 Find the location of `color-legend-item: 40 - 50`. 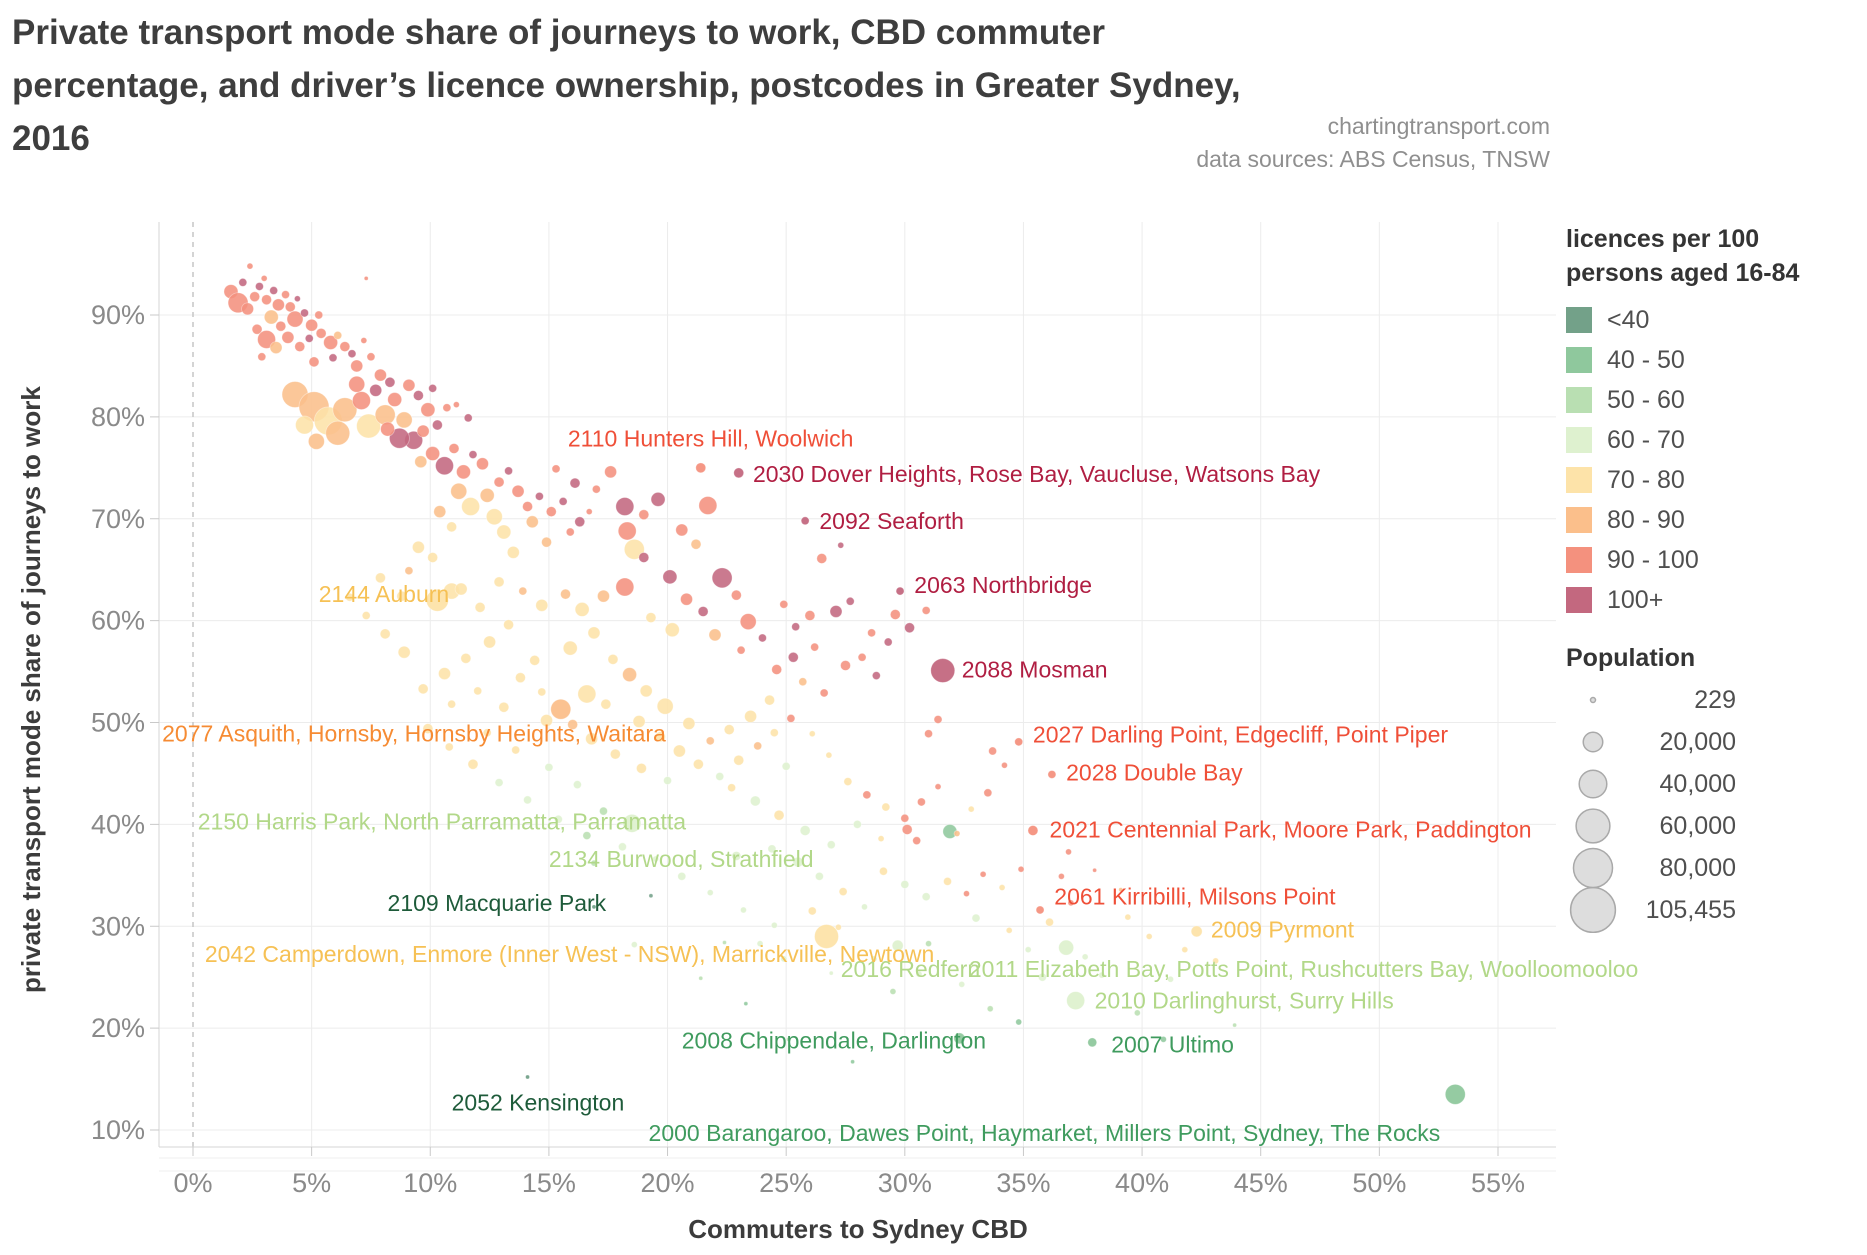

color-legend-item: 40 - 50 is located at coordinates (1714, 360).